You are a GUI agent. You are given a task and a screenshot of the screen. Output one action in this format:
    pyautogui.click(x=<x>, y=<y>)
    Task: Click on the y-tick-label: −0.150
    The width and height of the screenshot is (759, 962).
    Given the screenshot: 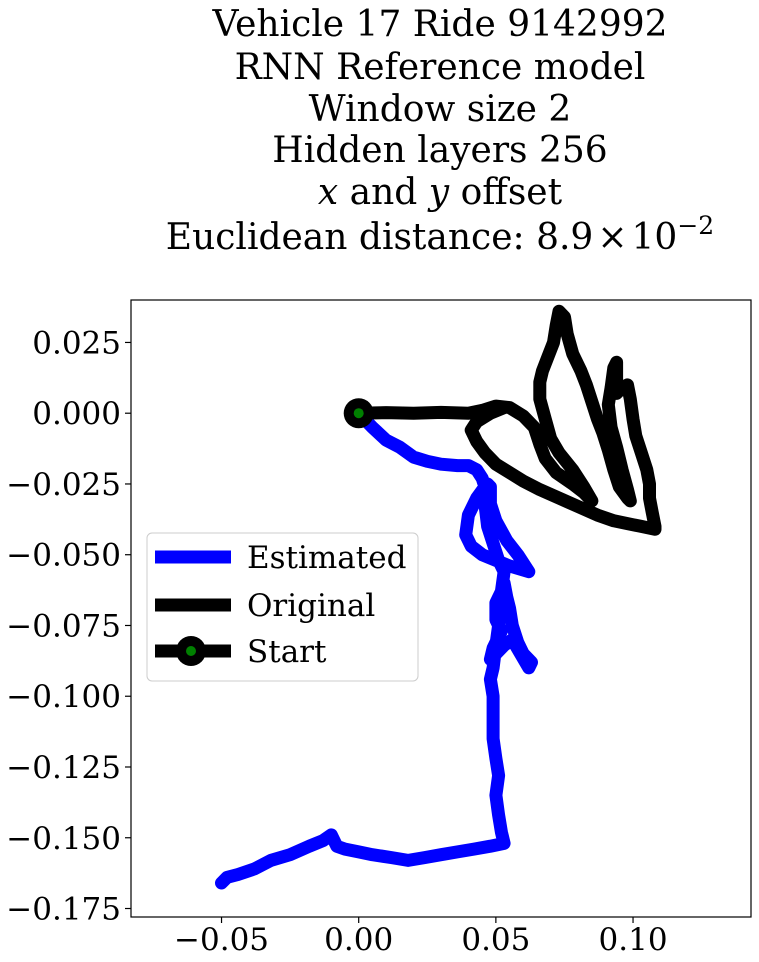 What is the action you would take?
    pyautogui.click(x=63, y=839)
    